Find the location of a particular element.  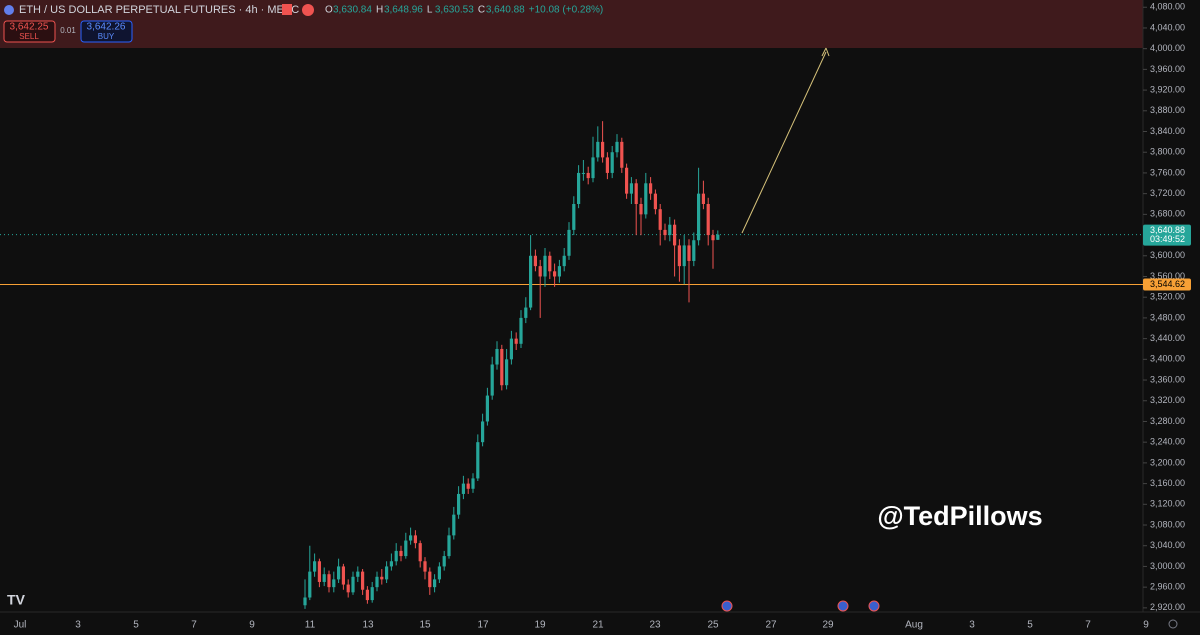

x-tick-label: Jul is located at coordinates (20, 625).